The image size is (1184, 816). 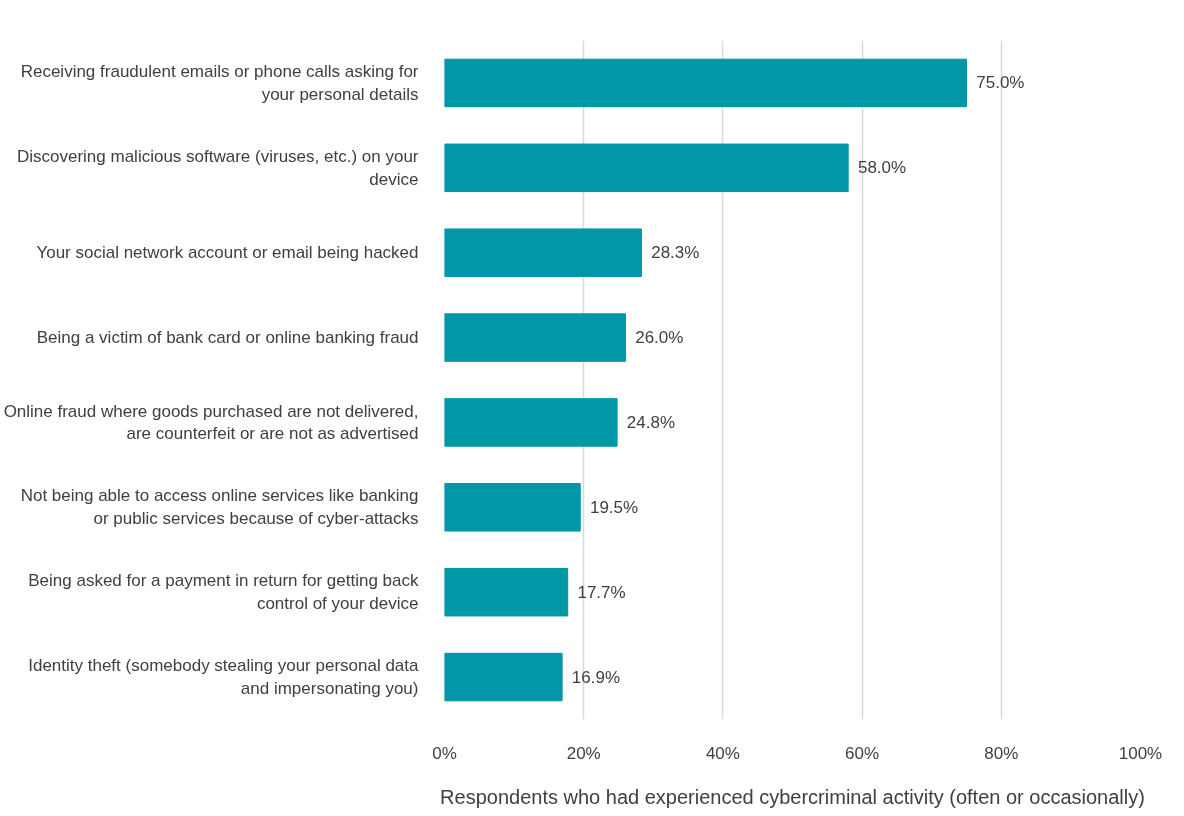 I want to click on y-tick-label: Being a victim of bank card or online banking fraud, so click(x=227, y=338).